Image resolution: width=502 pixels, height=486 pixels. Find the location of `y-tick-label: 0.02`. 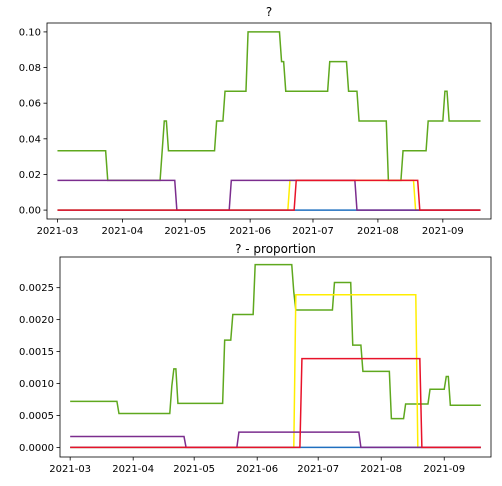

y-tick-label: 0.02 is located at coordinates (30, 175).